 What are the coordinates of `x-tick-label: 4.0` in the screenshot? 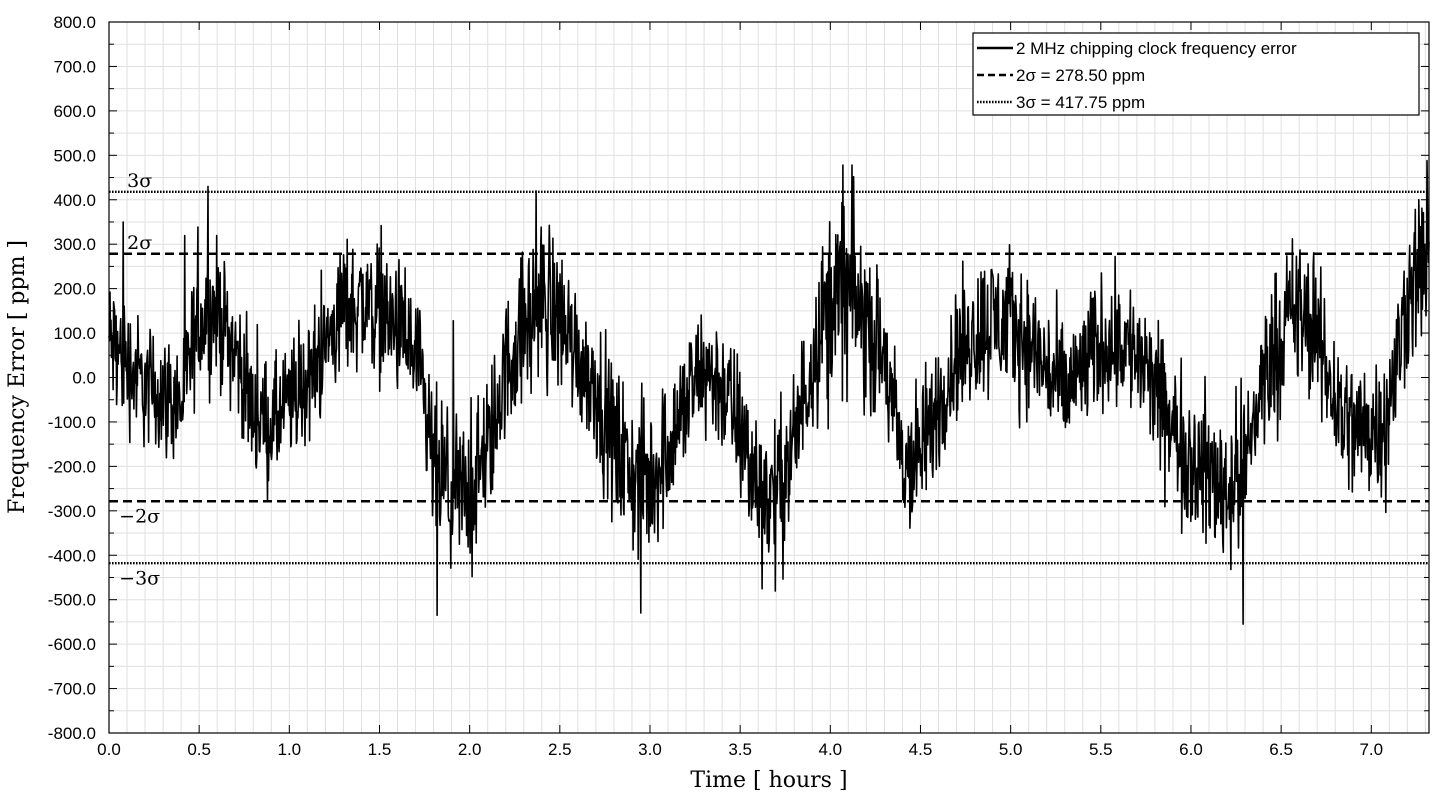 It's located at (830, 749).